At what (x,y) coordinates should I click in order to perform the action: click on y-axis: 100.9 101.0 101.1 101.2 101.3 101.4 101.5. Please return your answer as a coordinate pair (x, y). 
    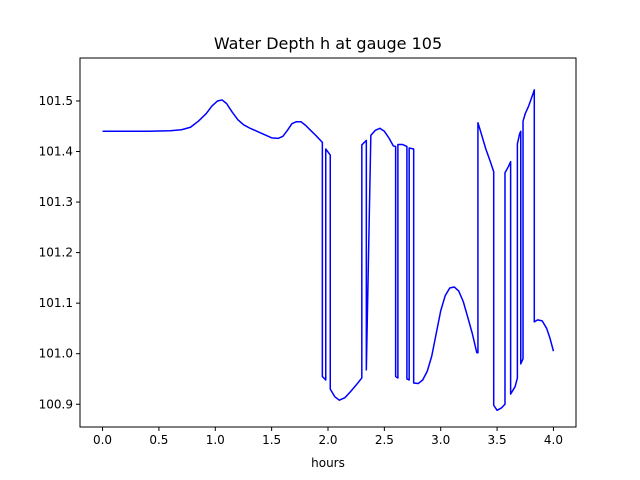
    Looking at the image, I should click on (59, 252).